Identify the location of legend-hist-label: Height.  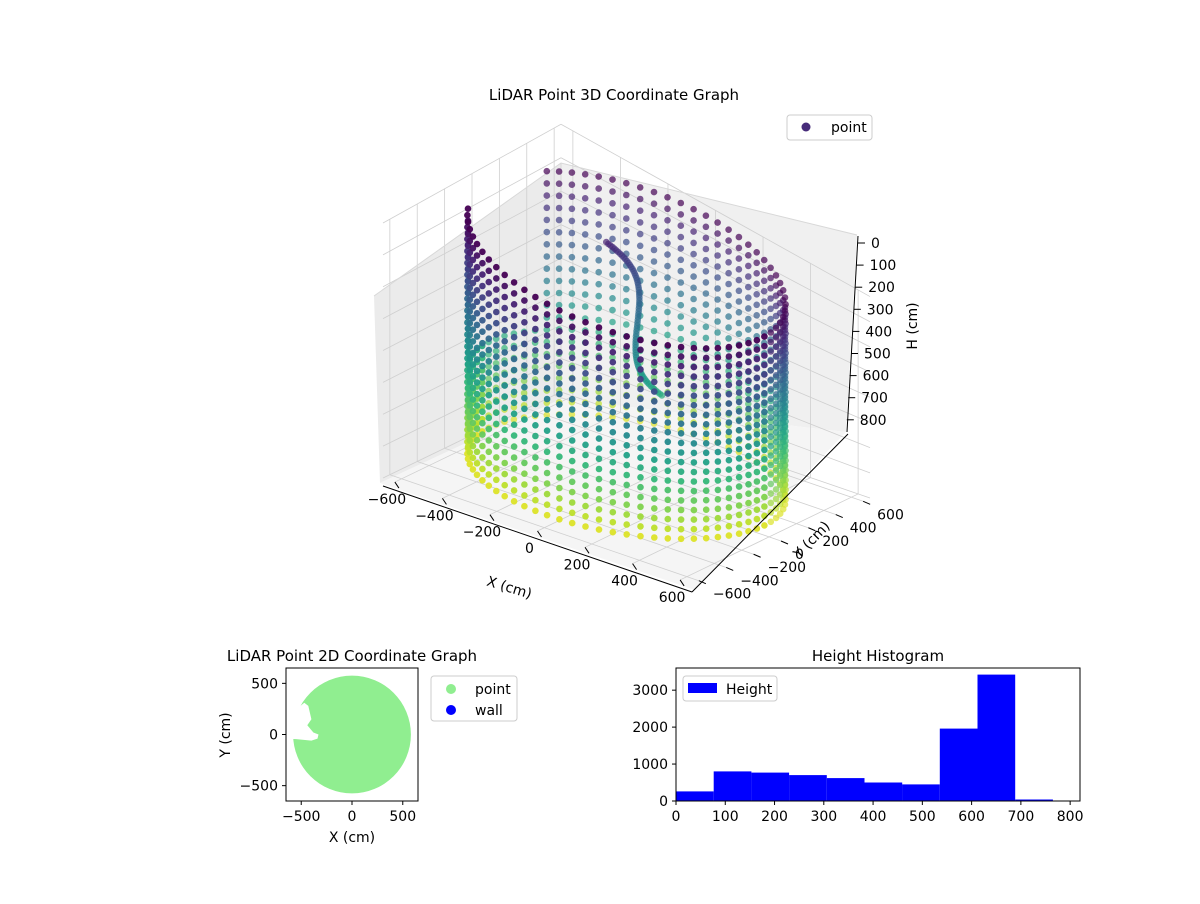
(749, 690).